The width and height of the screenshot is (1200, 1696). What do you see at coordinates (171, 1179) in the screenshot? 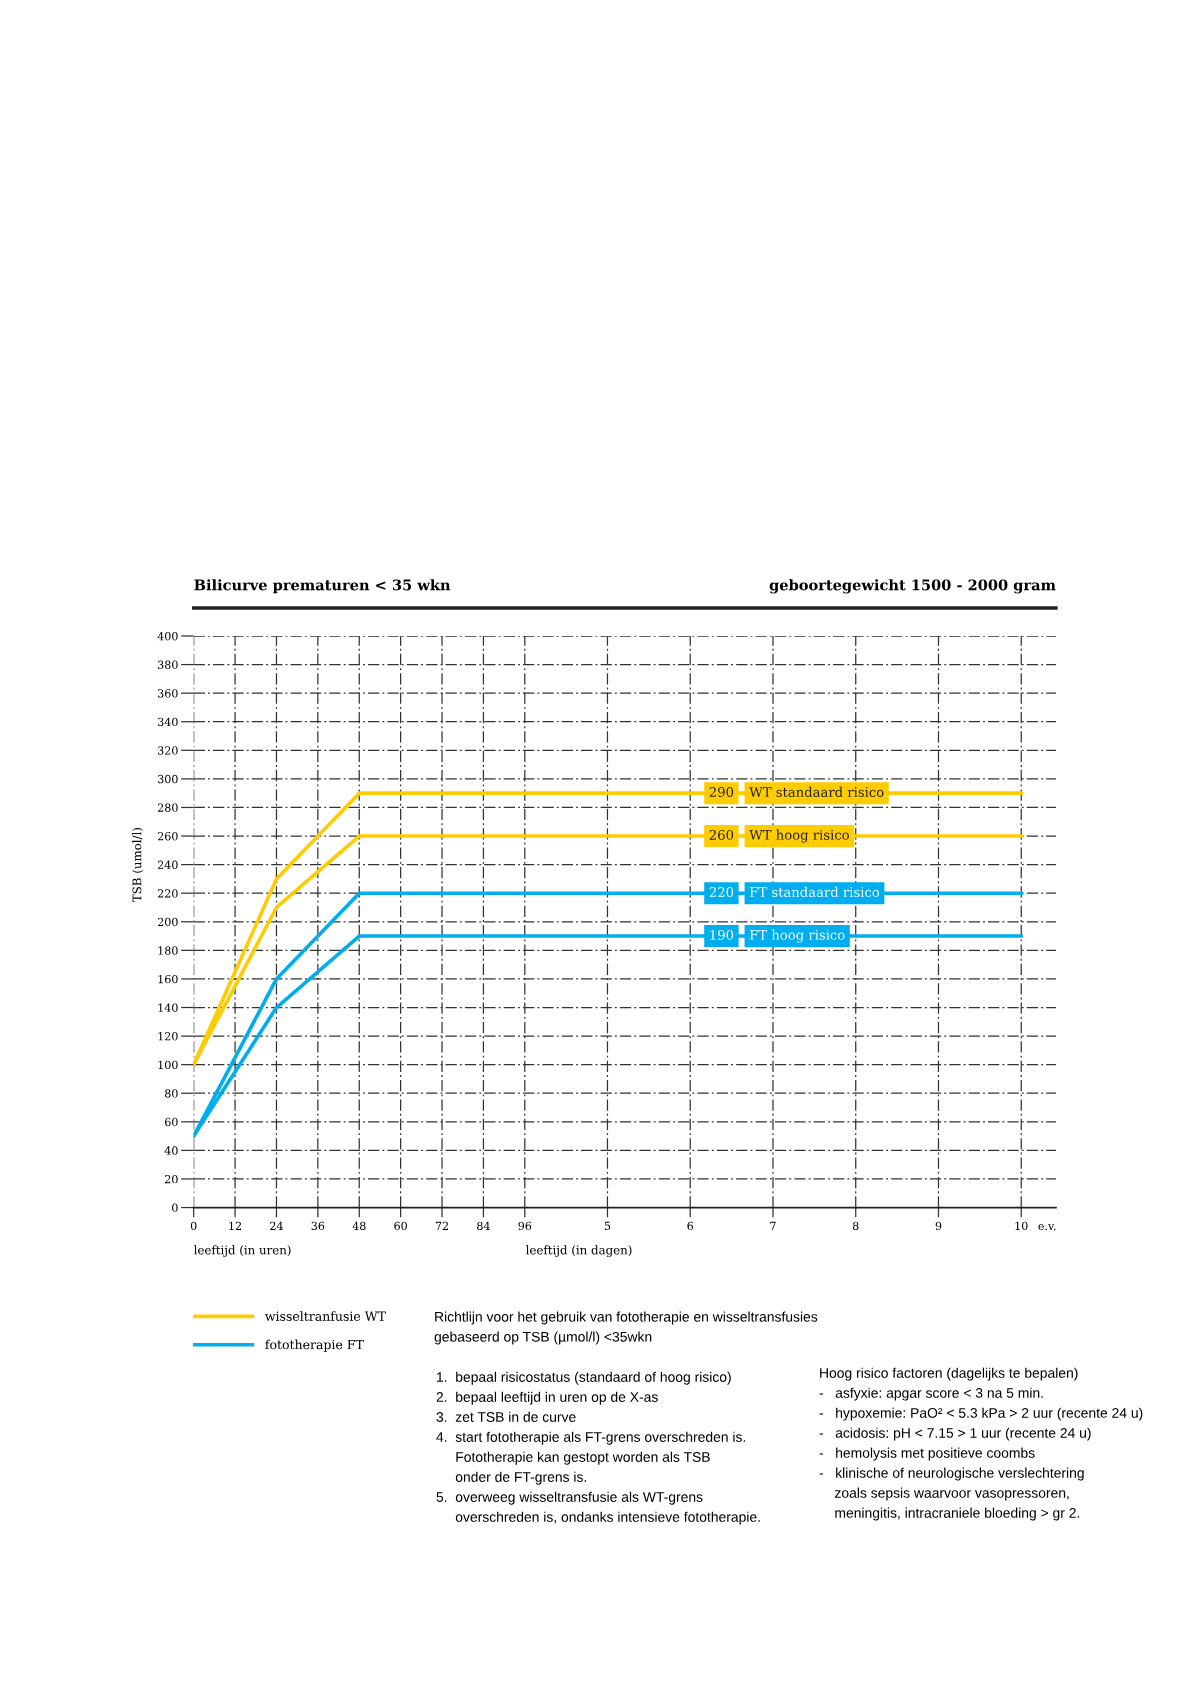
I see `y-tick-label: 20` at bounding box center [171, 1179].